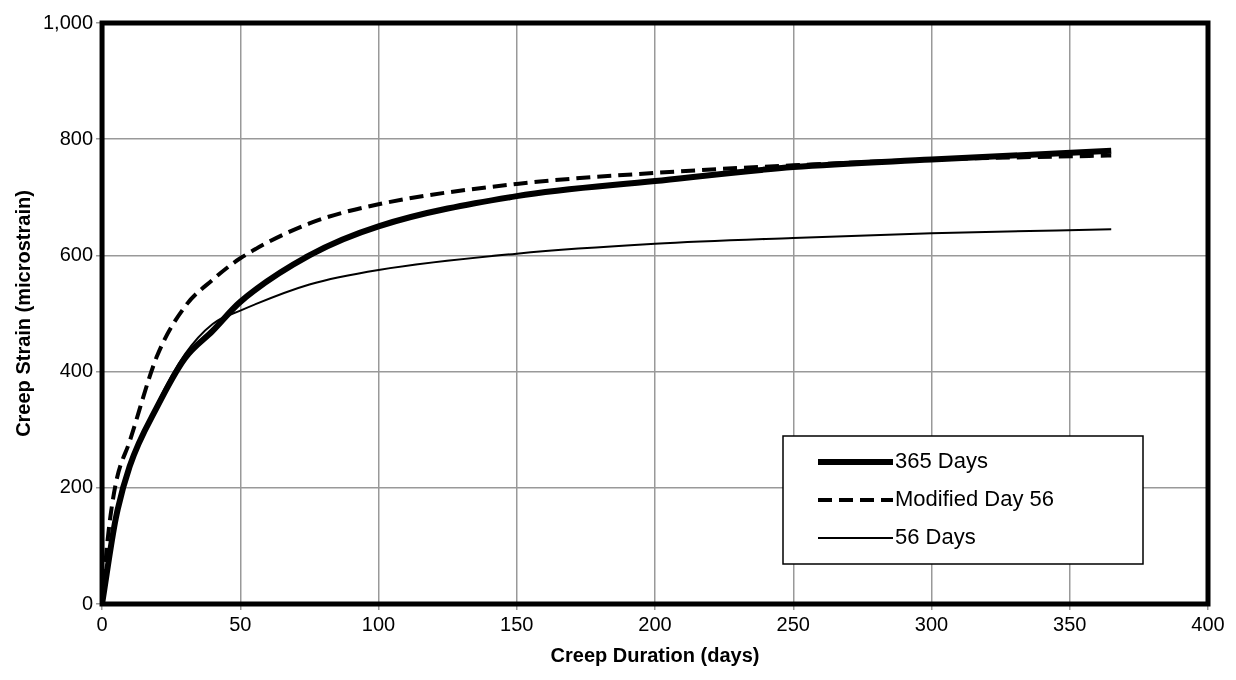 The image size is (1236, 680). What do you see at coordinates (76, 486) in the screenshot?
I see `y-tick-label: 200` at bounding box center [76, 486].